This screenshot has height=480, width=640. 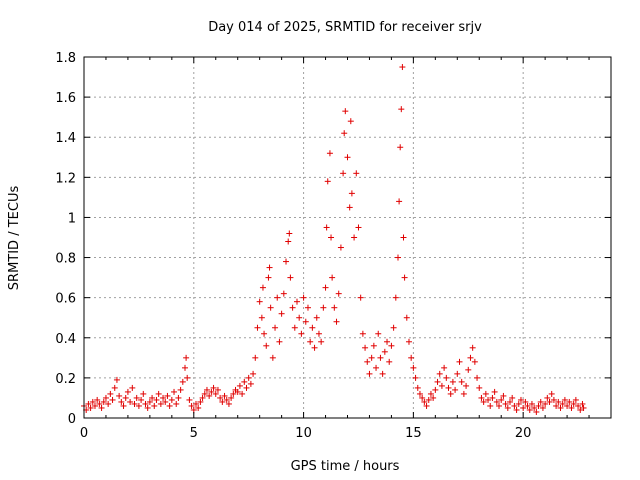 I want to click on y-tick-label: 0.8, so click(x=65, y=259).